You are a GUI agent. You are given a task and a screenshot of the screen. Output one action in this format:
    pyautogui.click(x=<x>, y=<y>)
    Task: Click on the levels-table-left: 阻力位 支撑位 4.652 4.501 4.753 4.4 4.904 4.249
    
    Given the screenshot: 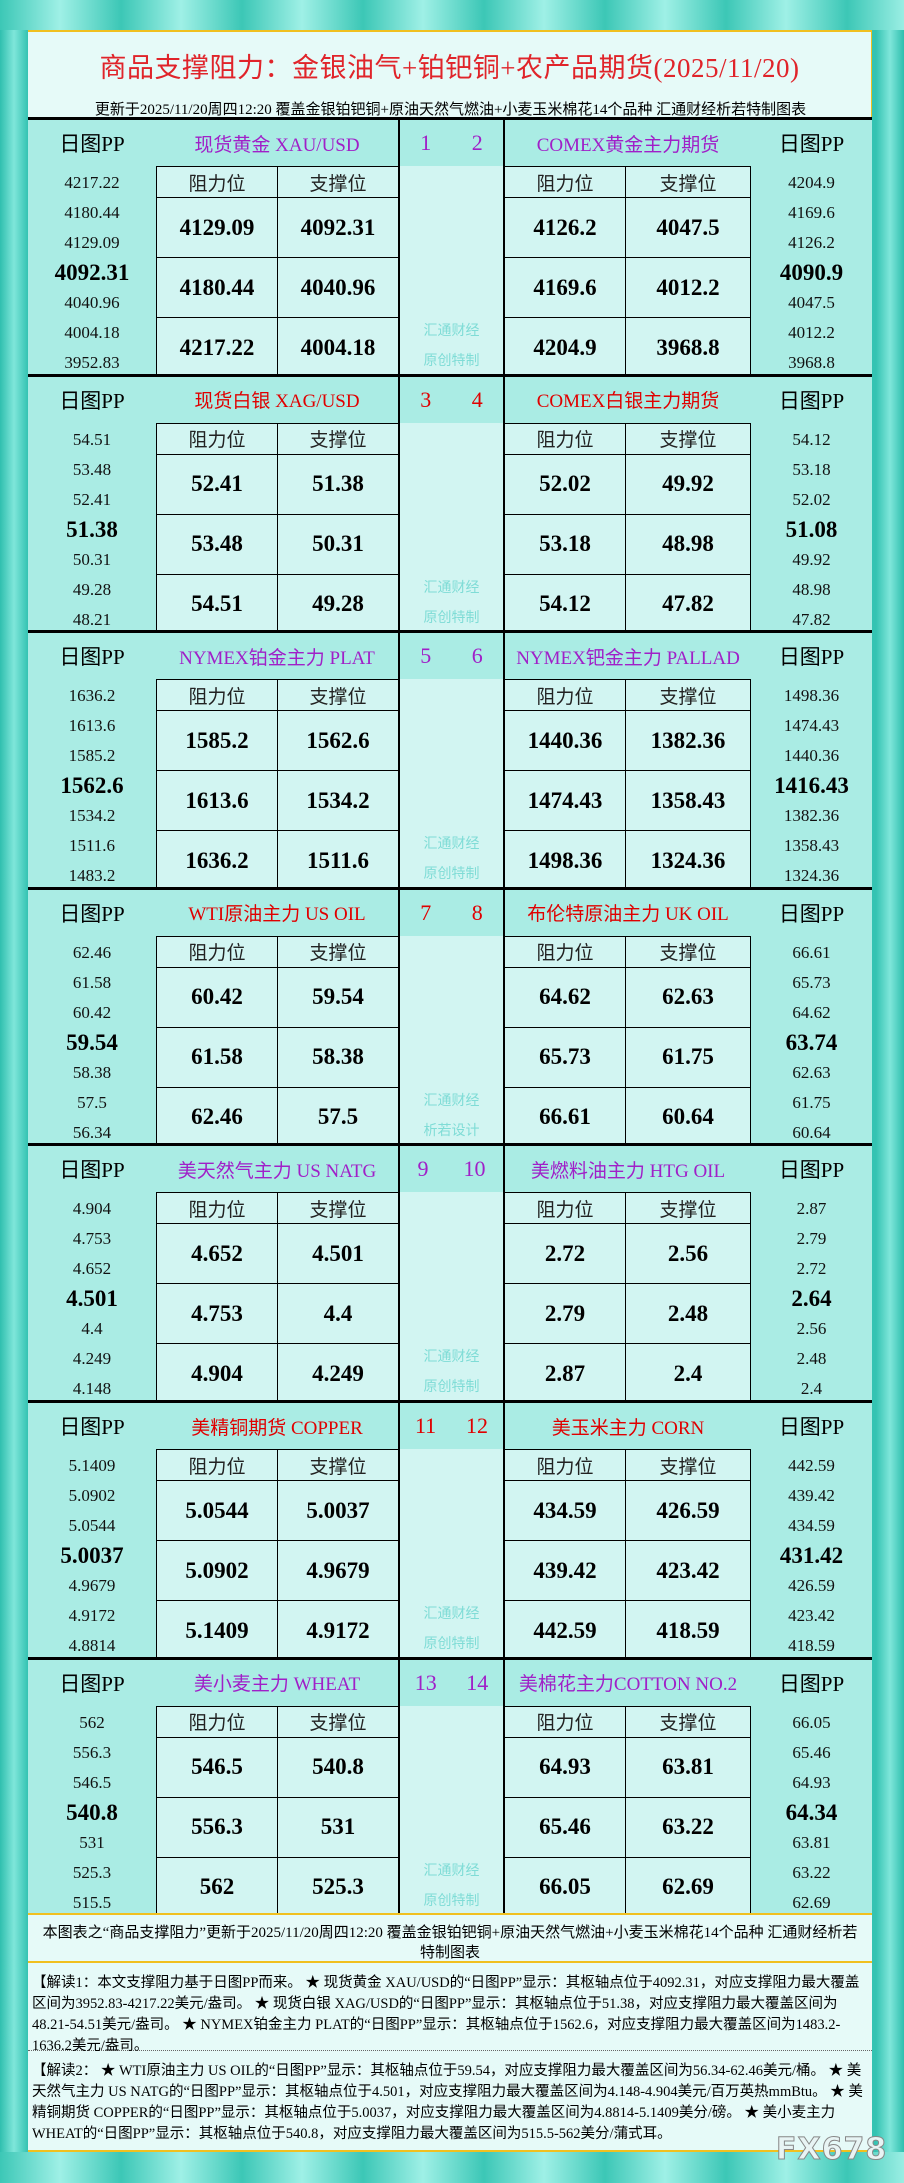 What is the action you would take?
    pyautogui.click(x=277, y=1298)
    